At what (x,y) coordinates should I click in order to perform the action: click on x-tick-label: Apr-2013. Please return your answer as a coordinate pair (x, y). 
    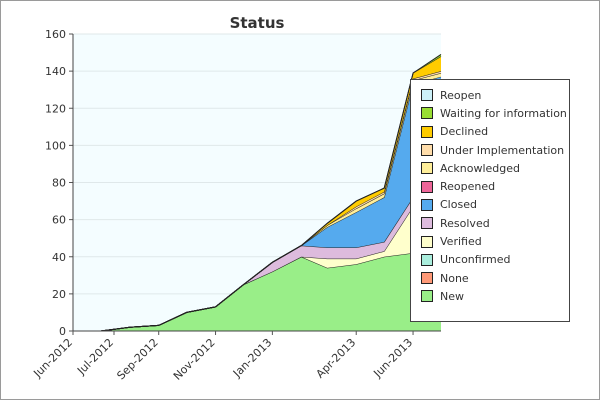
    Looking at the image, I should click on (336, 358).